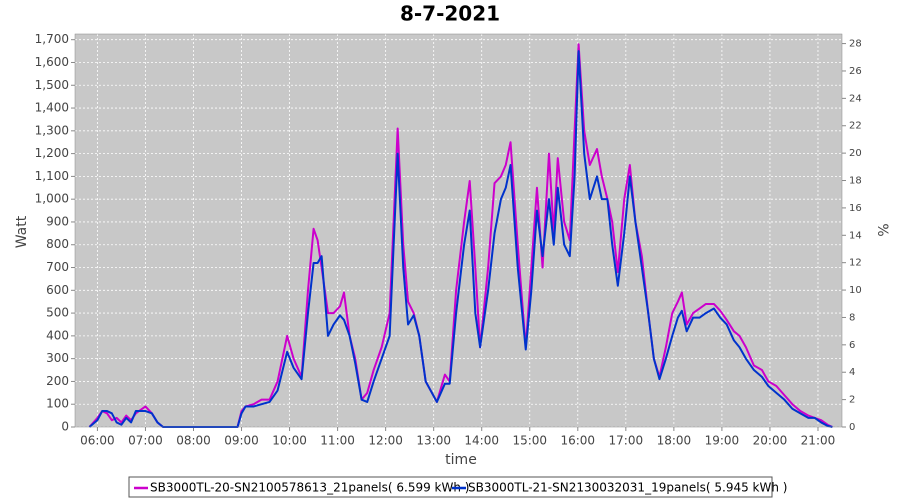 Image resolution: width=900 pixels, height=500 pixels. I want to click on y2-axis-label: %, so click(882, 229).